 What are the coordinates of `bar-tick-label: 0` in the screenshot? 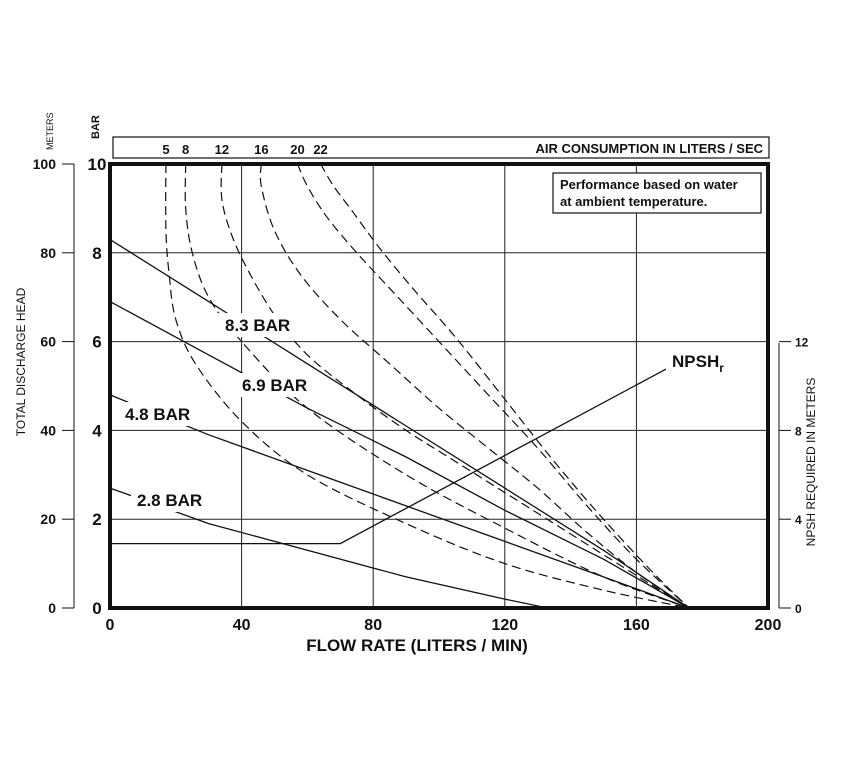 It's located at (96, 608).